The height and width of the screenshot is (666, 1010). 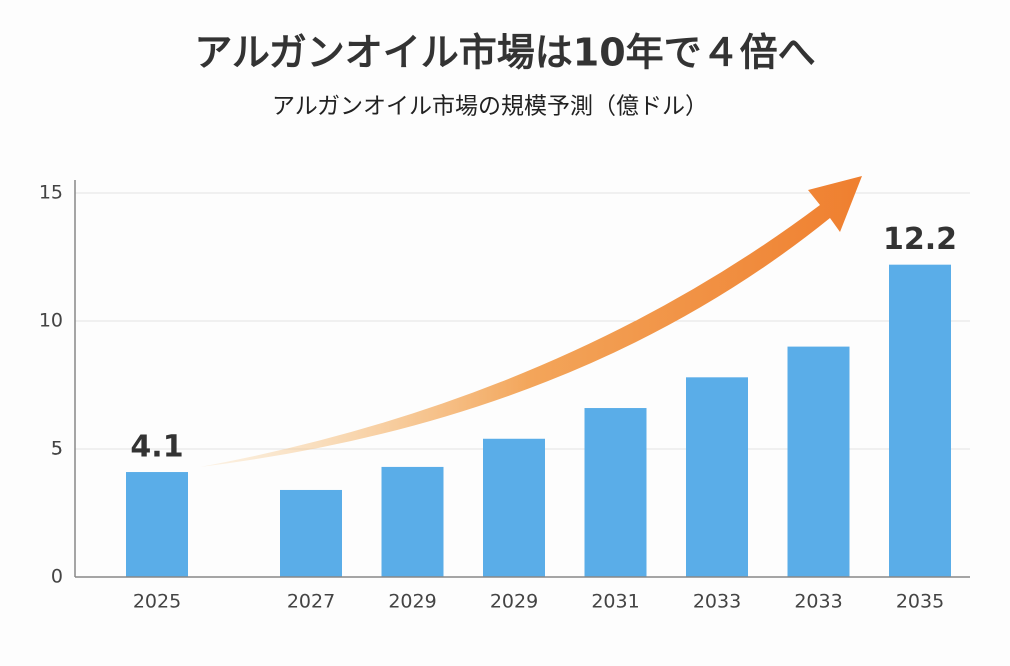 I want to click on chart-subtitle: アルガンオイル市場の規模予測（億ドル）, so click(x=490, y=107).